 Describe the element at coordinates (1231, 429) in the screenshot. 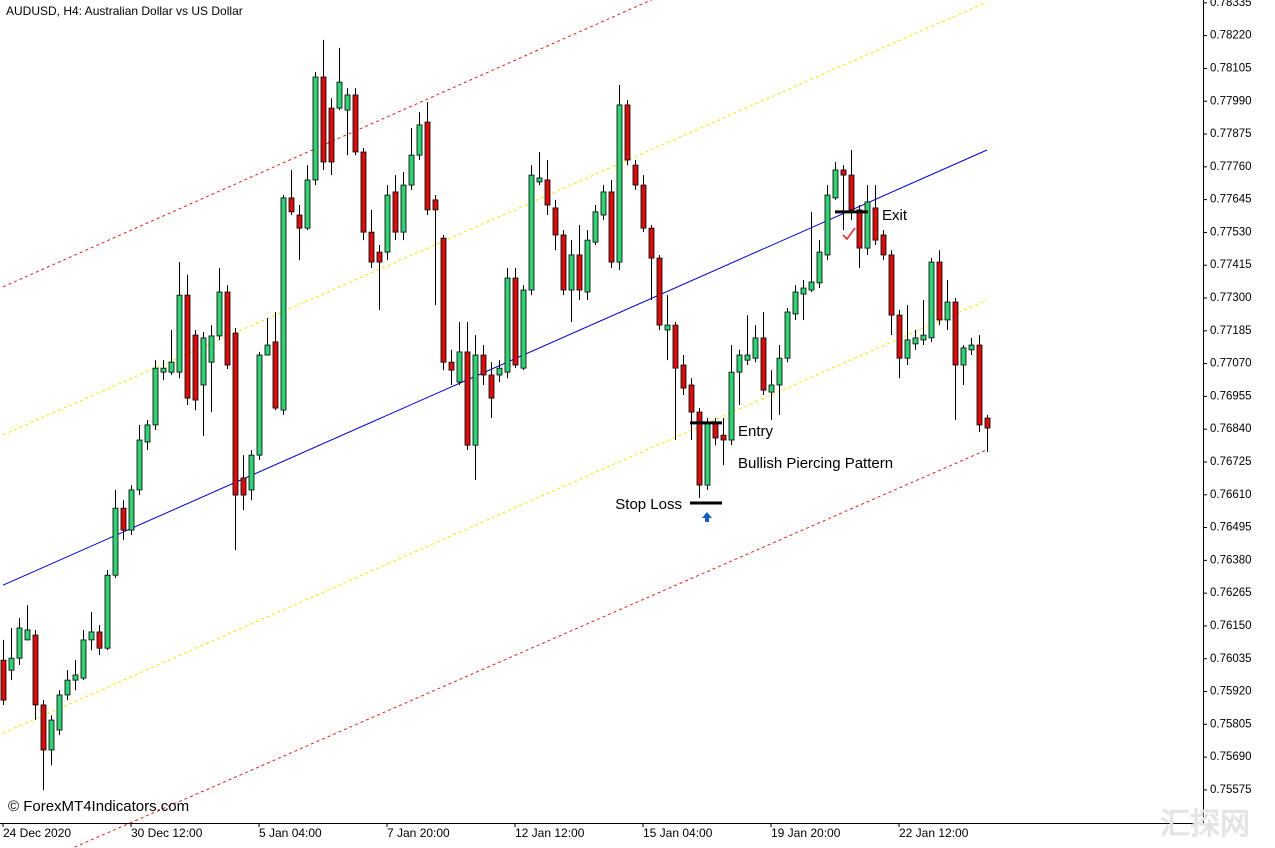

I see `y-tick-label: 0.76840` at that location.